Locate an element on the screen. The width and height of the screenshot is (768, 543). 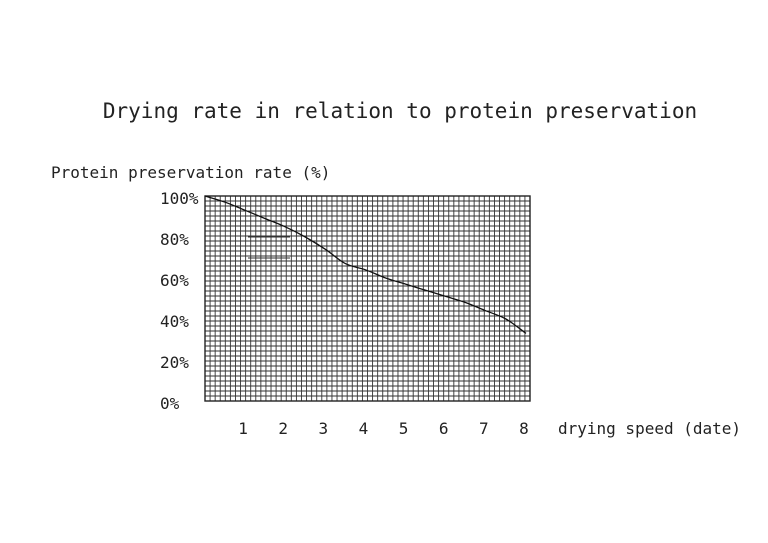
y-tick-label: 40% is located at coordinates (174, 321).